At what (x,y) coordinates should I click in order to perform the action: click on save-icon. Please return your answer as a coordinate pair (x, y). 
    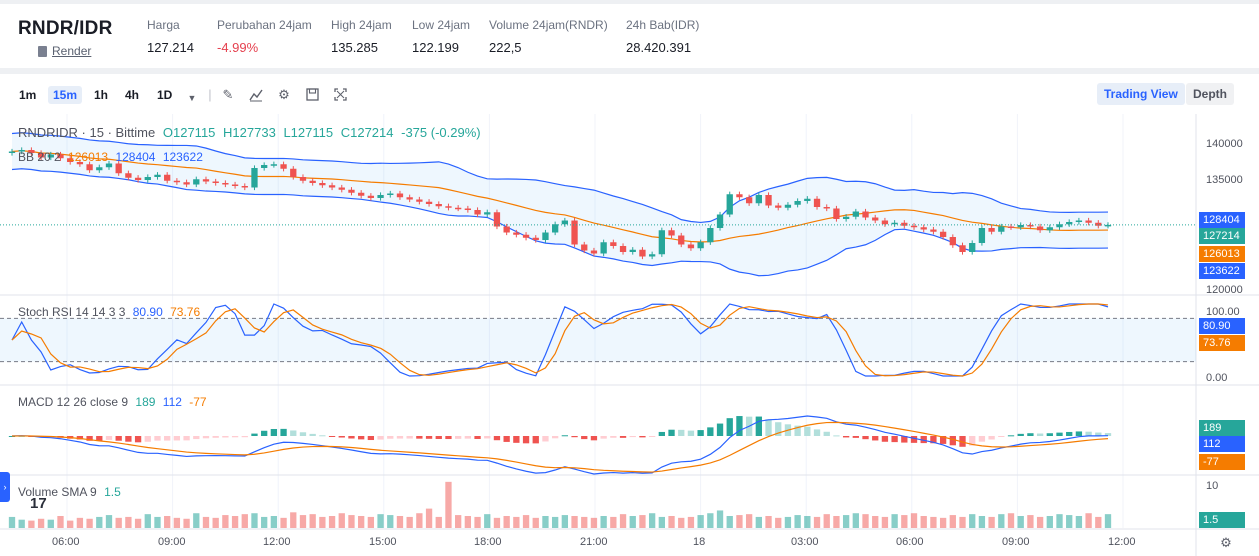
    Looking at the image, I should click on (312, 95).